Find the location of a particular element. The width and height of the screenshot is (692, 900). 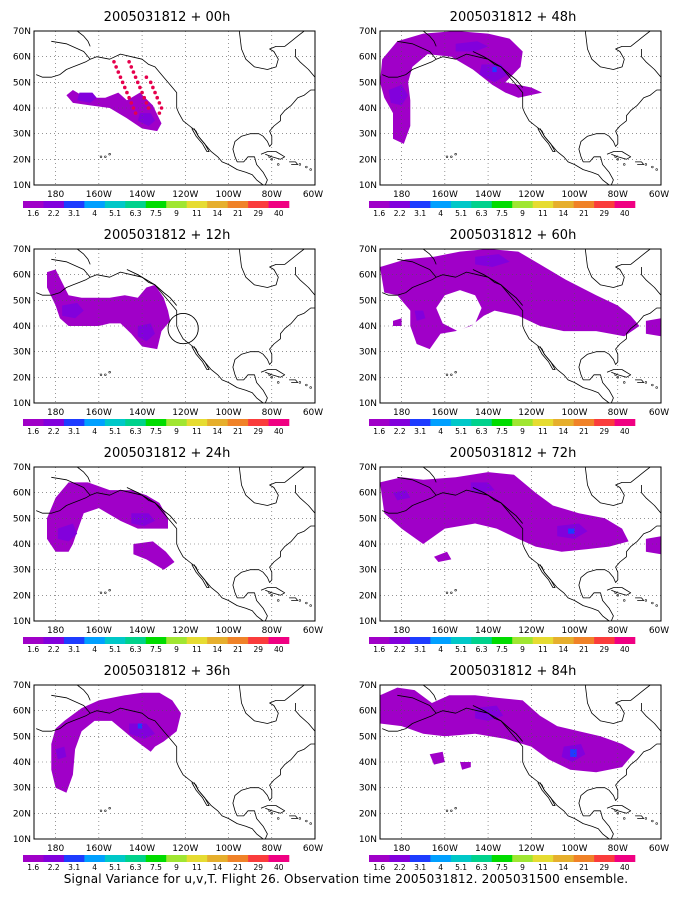

lon-label: 80W is located at coordinates (272, 195).